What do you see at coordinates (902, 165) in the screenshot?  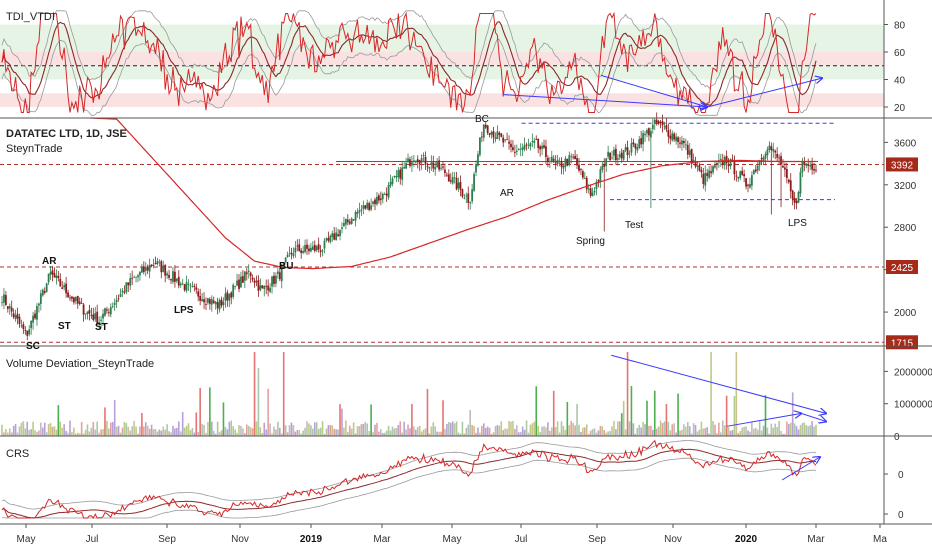 I see `price-tag: 3392` at bounding box center [902, 165].